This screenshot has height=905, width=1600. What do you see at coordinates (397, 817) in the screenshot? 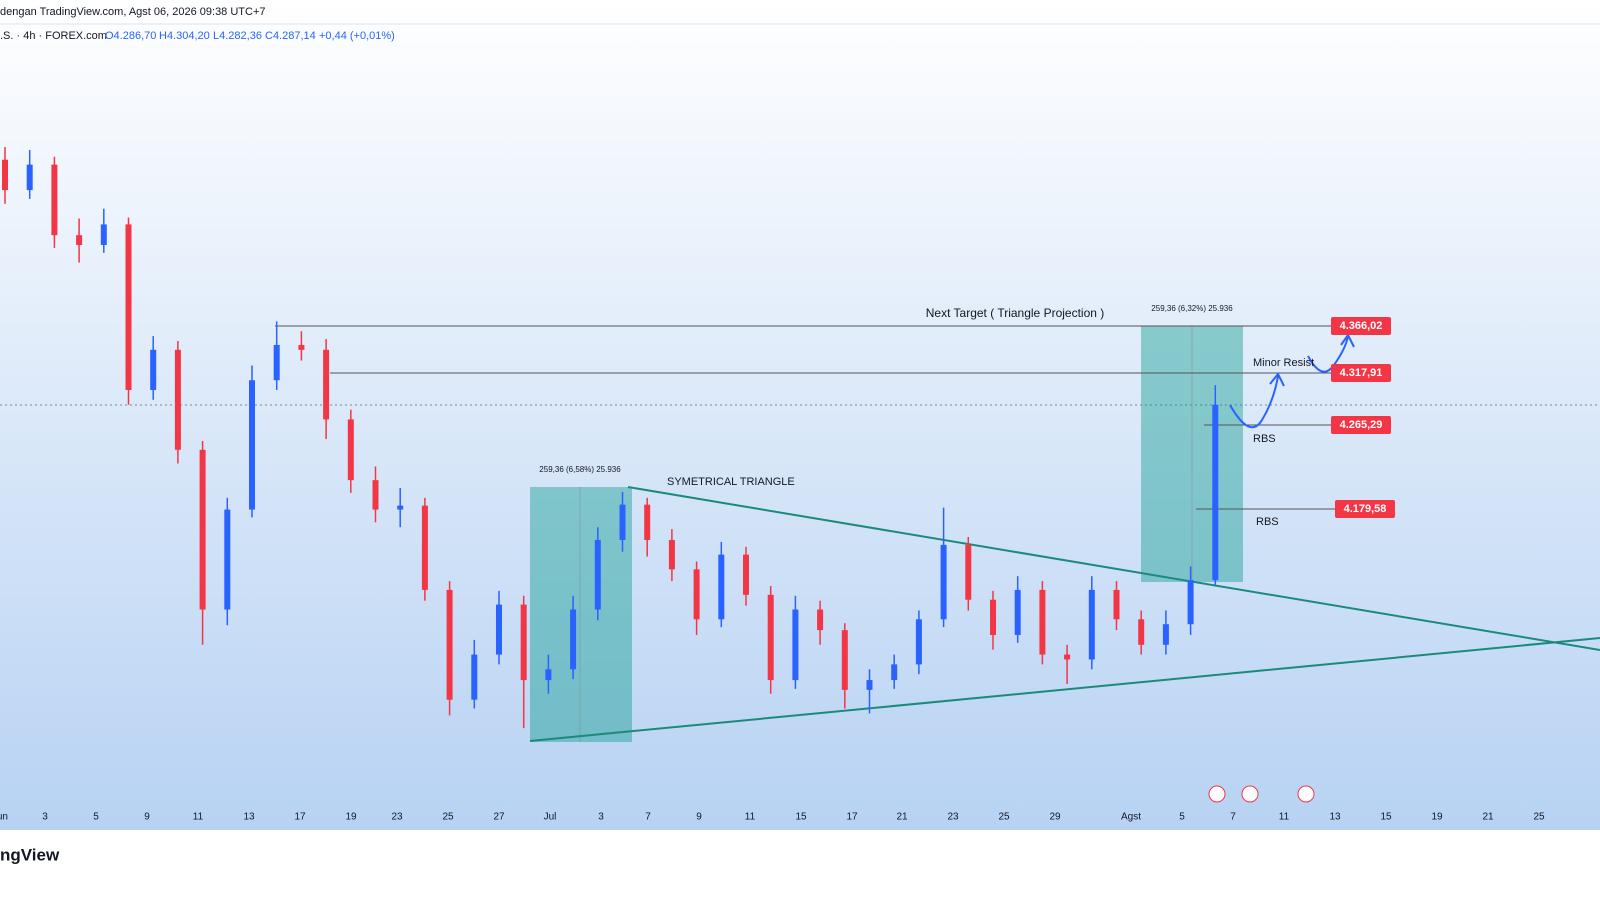
I see `x-tick-label: 23` at bounding box center [397, 817].